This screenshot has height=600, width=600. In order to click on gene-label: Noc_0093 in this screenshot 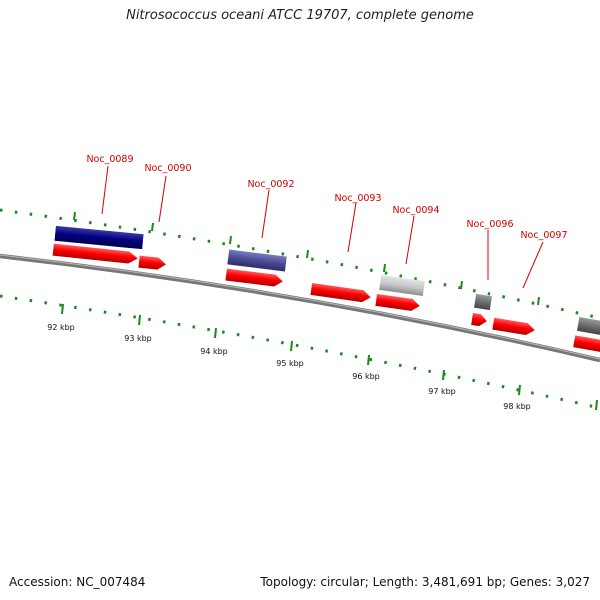, I will do `click(357, 198)`.